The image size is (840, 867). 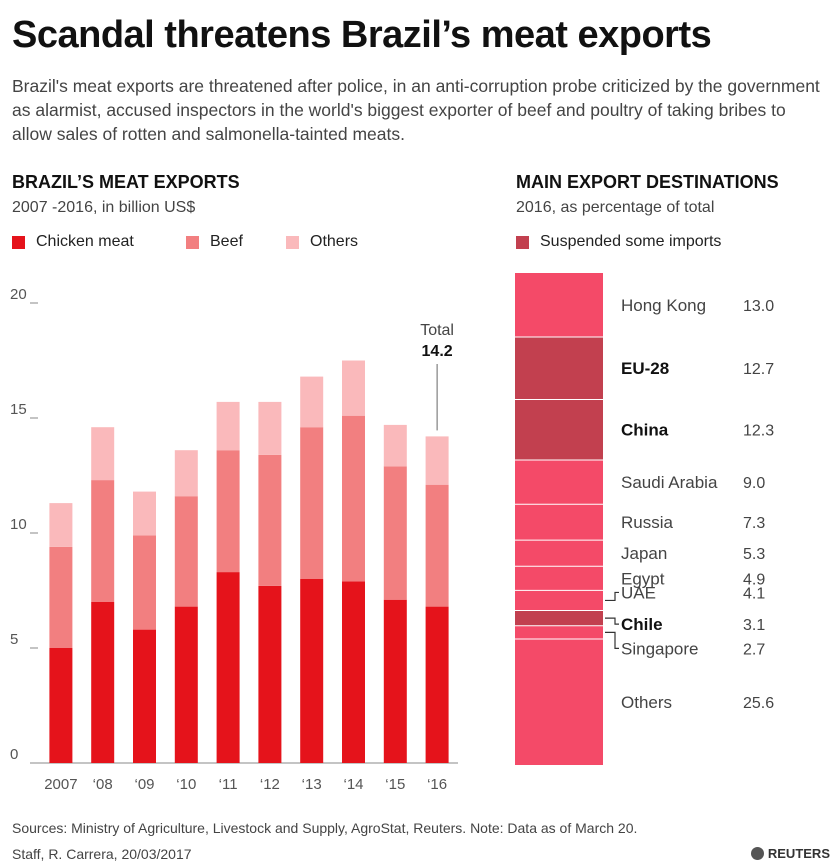 I want to click on destination-label-saudi-arabia: Saudi Arabia, so click(x=669, y=482).